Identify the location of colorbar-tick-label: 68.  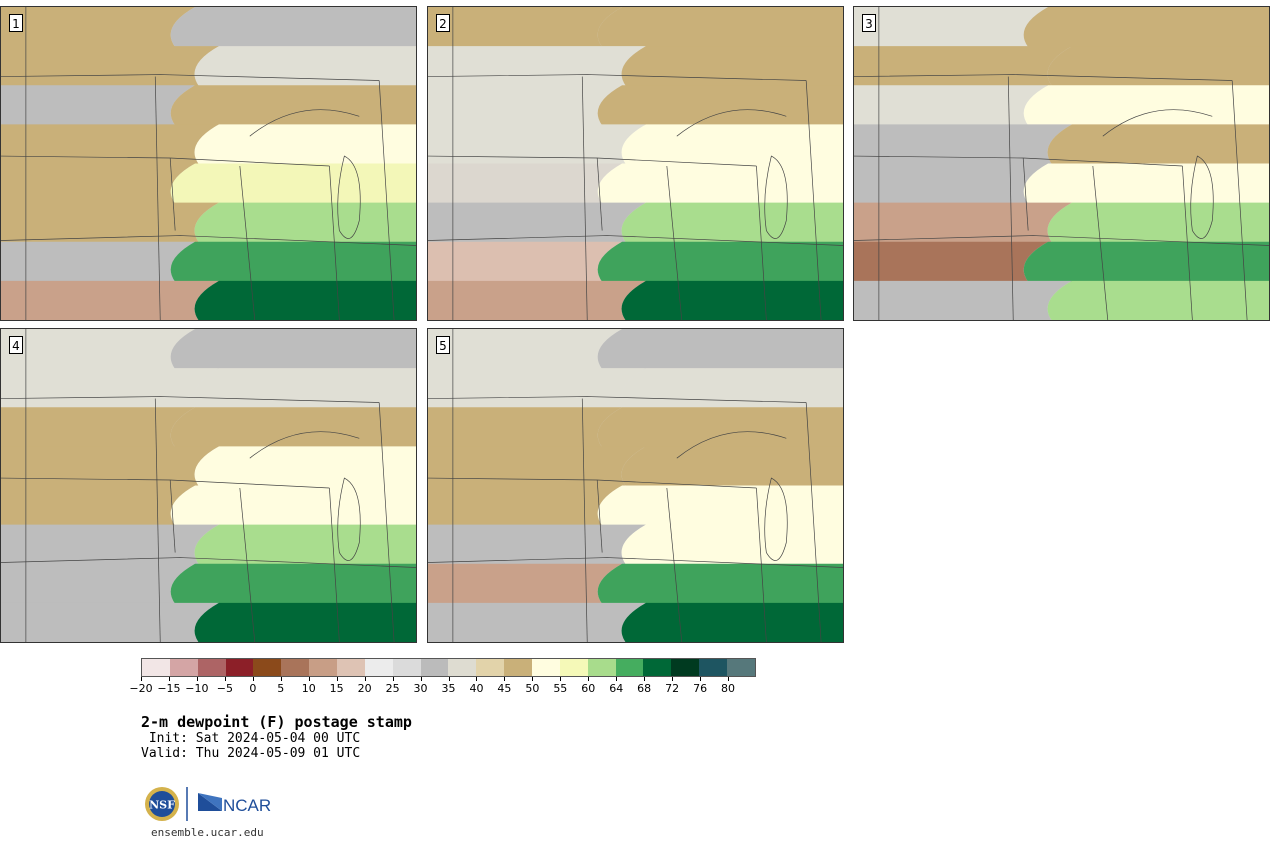
(644, 688).